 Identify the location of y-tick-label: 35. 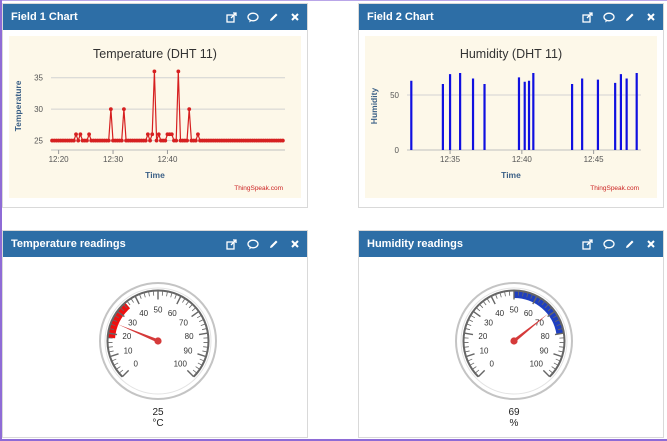
(38, 78).